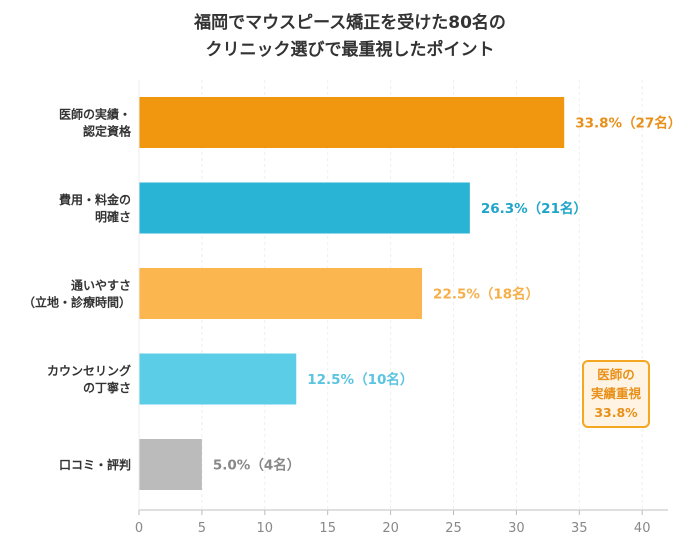 This screenshot has height=548, width=700. What do you see at coordinates (256, 465) in the screenshot?
I see `value-label: 5.0%（4名）` at bounding box center [256, 465].